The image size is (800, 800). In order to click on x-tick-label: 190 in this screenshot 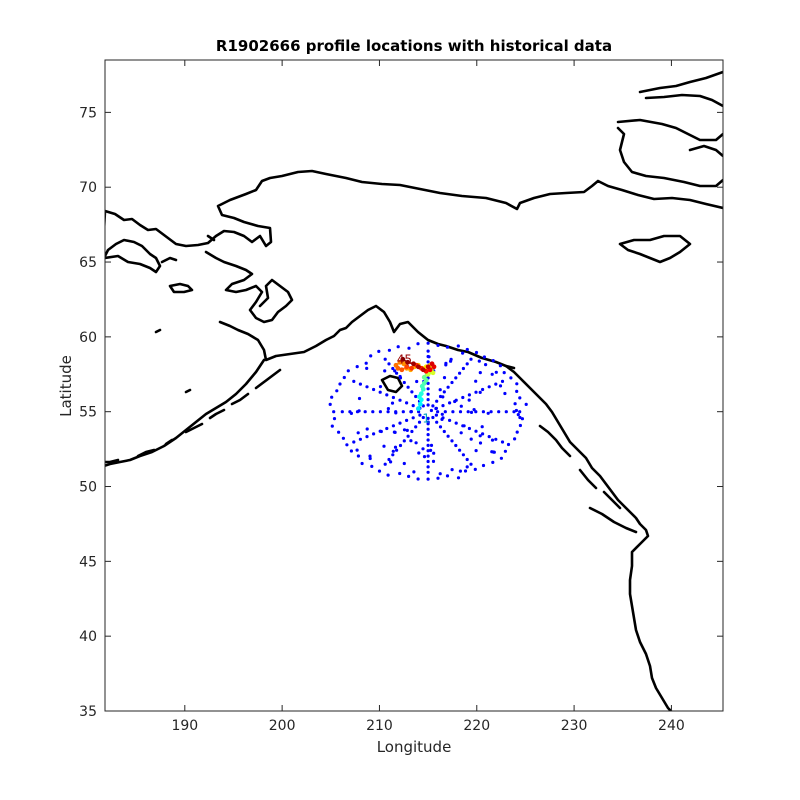, I will do `click(184, 726)`.